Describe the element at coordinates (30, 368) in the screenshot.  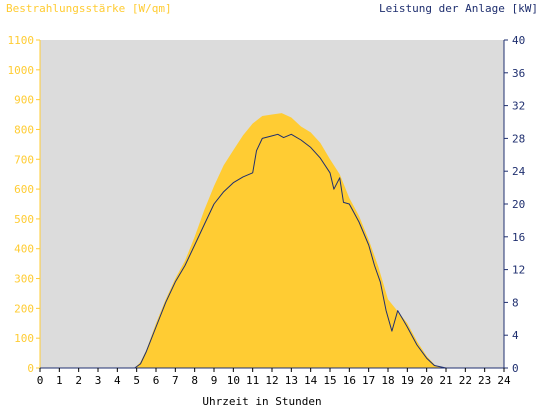
I see `left-tick-label: 0` at that location.